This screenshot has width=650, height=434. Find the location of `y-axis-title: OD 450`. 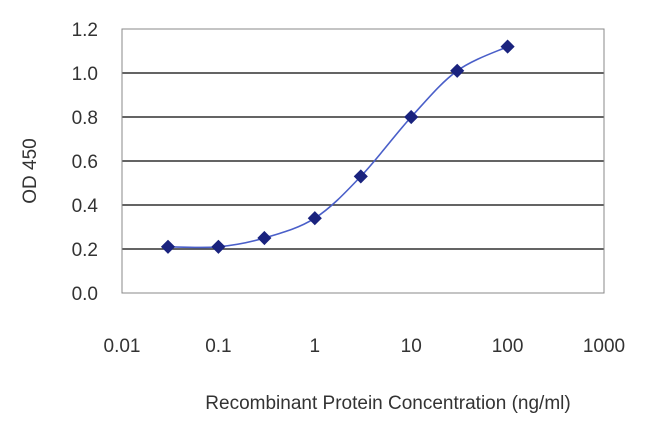

y-axis-title: OD 450 is located at coordinates (30, 170).